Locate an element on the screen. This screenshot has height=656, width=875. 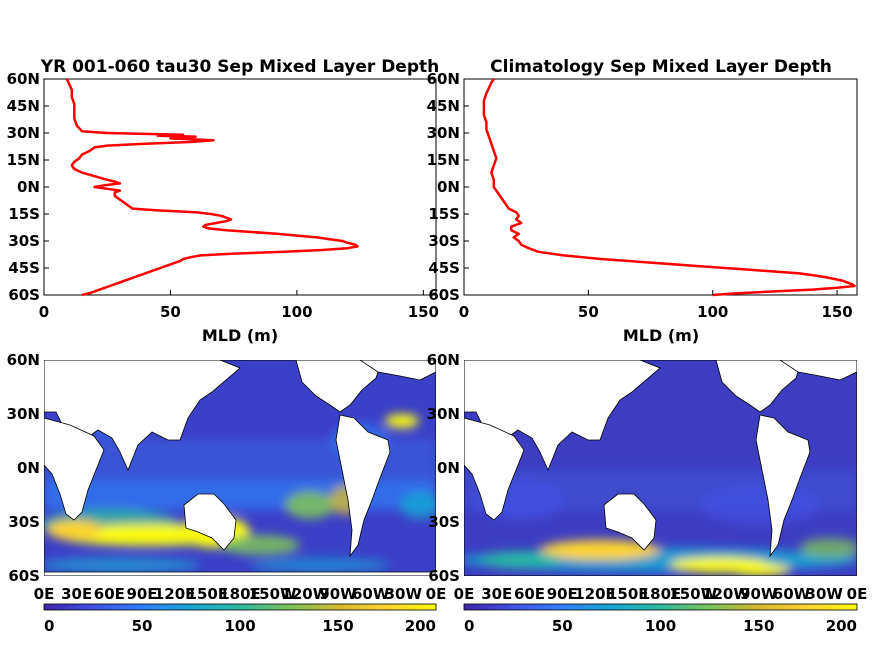
x-axis-label-climatology: MLD (m) is located at coordinates (661, 335).